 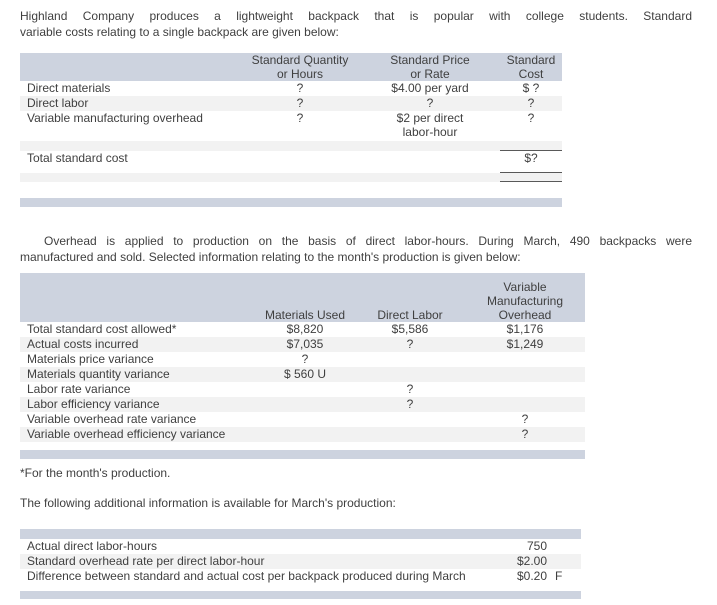 What do you see at coordinates (525, 297) in the screenshot?
I see `header-variable-overhead: Variable Manufacturing Overhead` at bounding box center [525, 297].